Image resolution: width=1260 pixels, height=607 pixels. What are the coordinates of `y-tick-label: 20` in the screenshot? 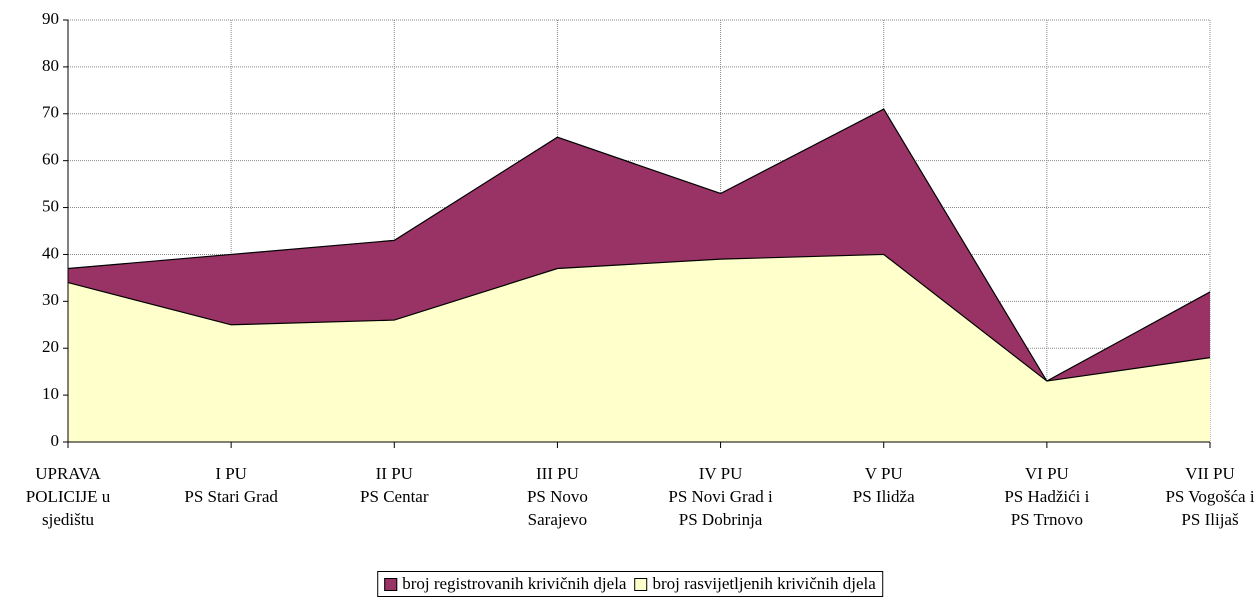 It's located at (50, 346).